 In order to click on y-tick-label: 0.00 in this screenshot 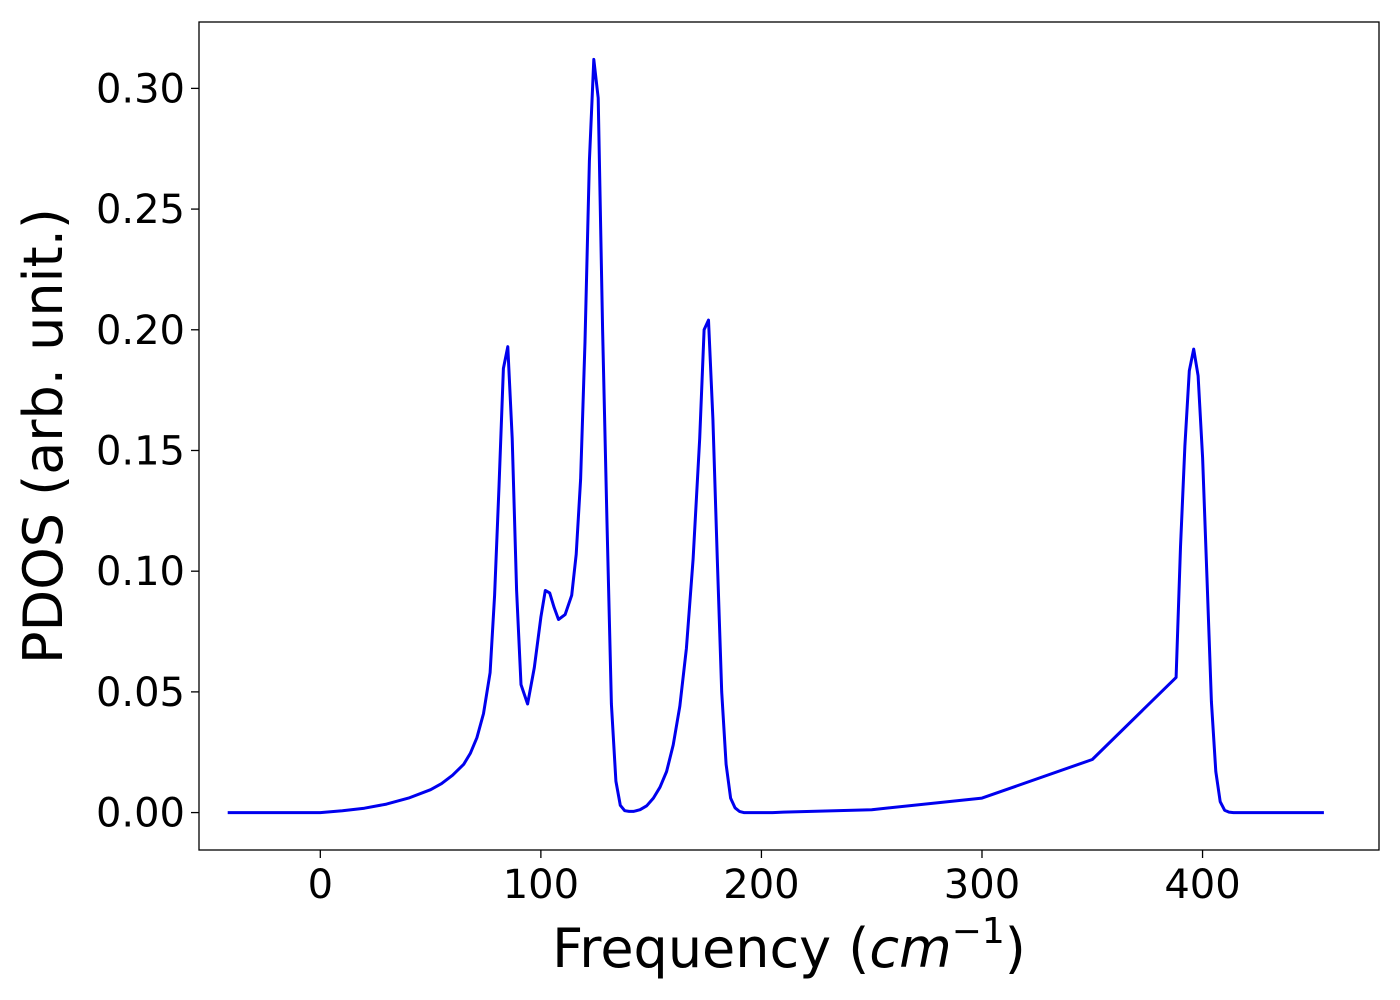, I will do `click(140, 814)`.